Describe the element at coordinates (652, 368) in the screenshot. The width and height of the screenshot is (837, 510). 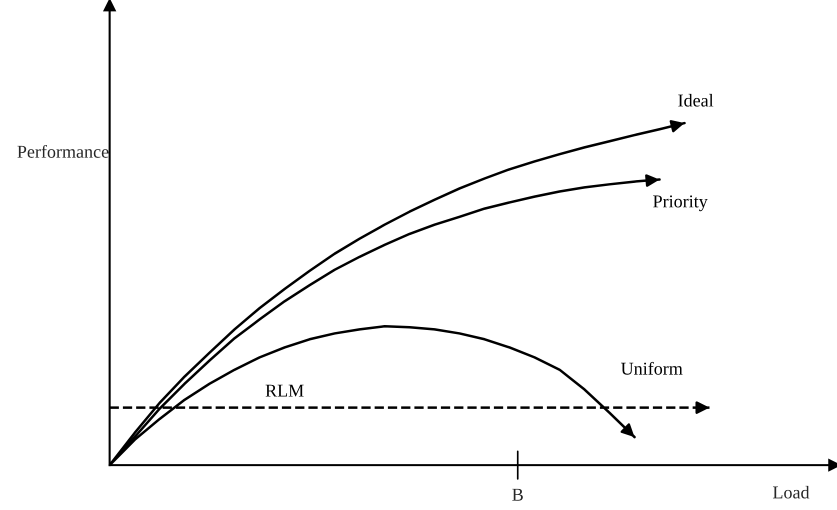
I see `series-label: Uniform` at that location.